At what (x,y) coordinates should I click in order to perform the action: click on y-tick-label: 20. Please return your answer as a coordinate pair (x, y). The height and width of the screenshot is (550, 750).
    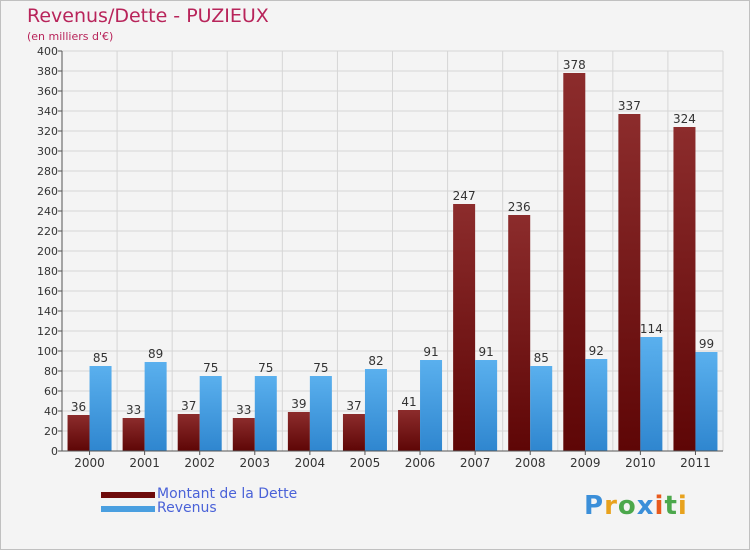
    Looking at the image, I should click on (51, 431).